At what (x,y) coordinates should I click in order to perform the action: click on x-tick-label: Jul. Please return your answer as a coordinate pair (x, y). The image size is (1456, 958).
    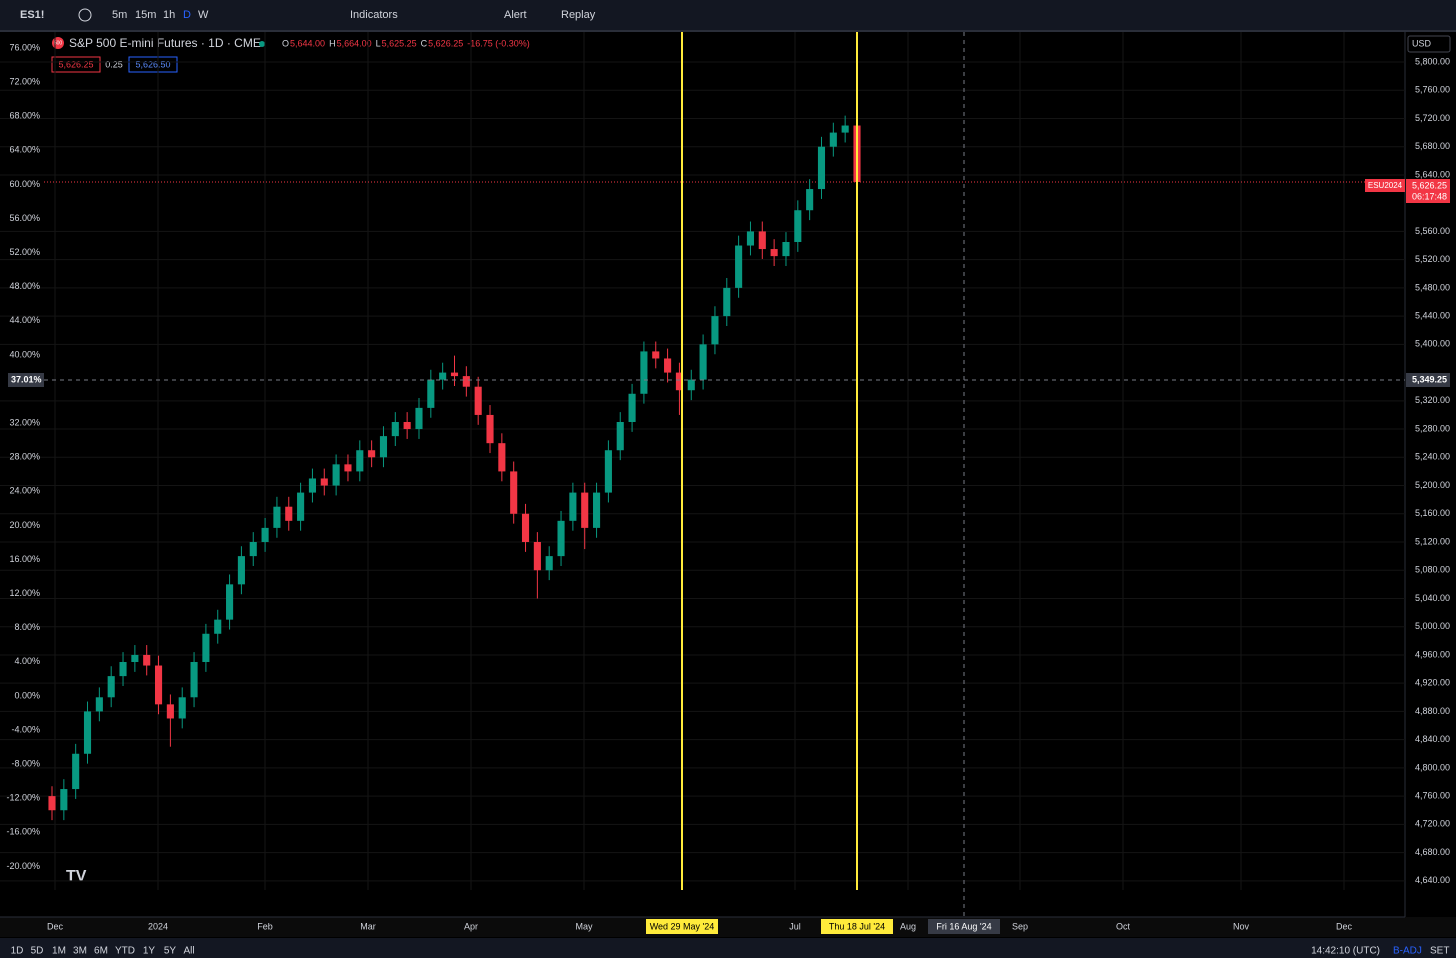
    Looking at the image, I should click on (795, 926).